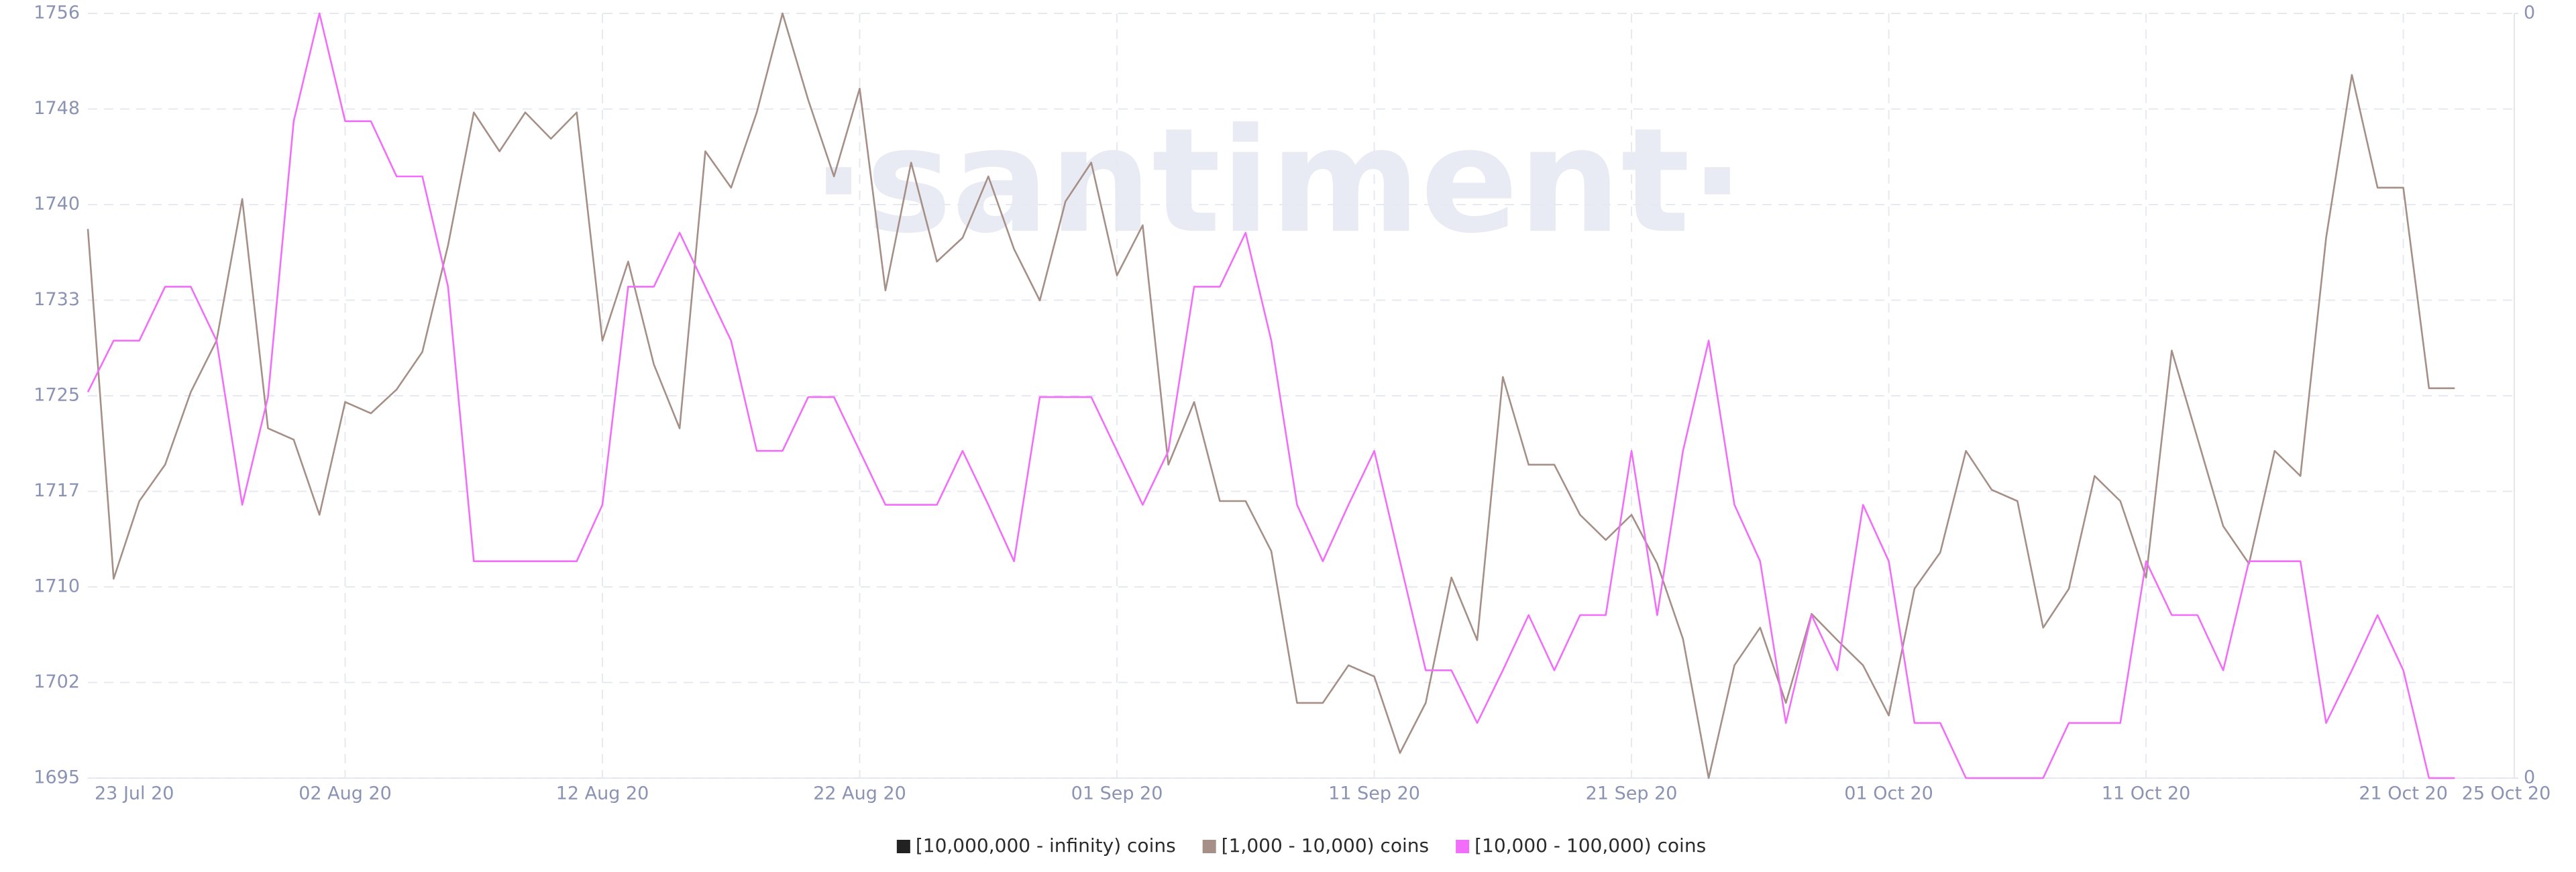 The height and width of the screenshot is (872, 2576). Describe the element at coordinates (57, 205) in the screenshot. I see `y-tick-label: 1740` at that location.